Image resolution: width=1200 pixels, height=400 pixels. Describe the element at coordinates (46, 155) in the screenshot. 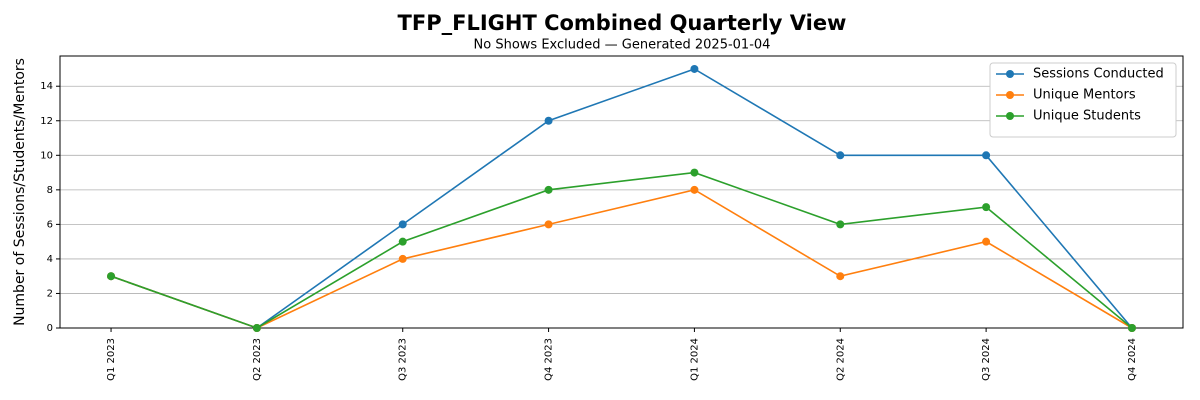

I see `y-tick-label: 10` at that location.